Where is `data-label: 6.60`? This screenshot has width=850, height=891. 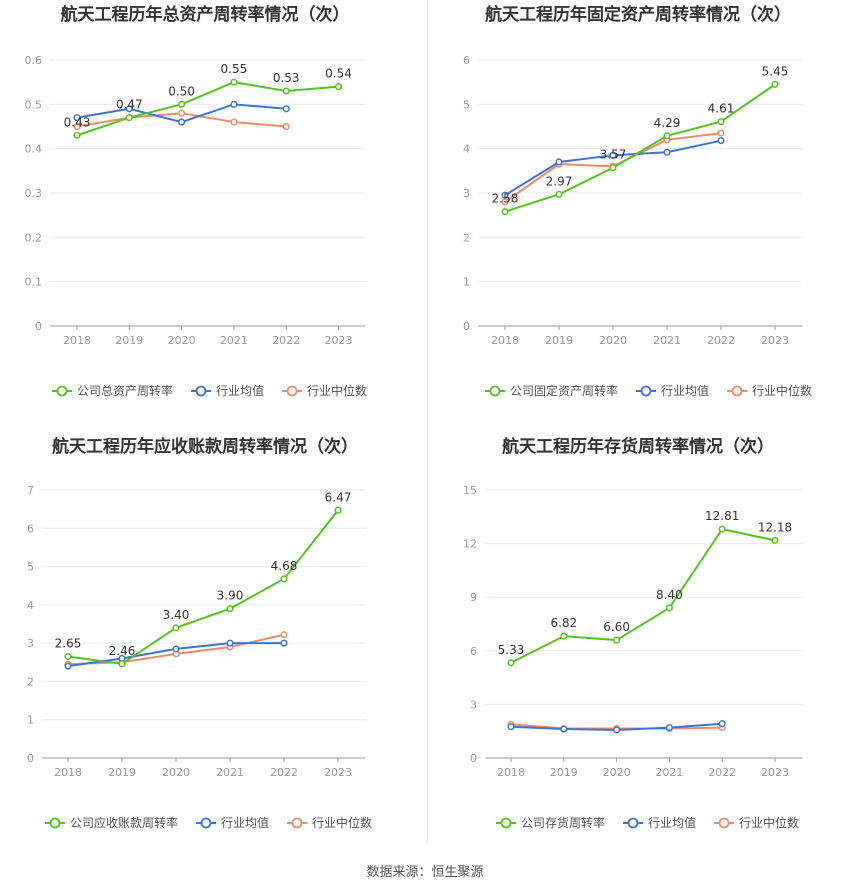
data-label: 6.60 is located at coordinates (616, 627).